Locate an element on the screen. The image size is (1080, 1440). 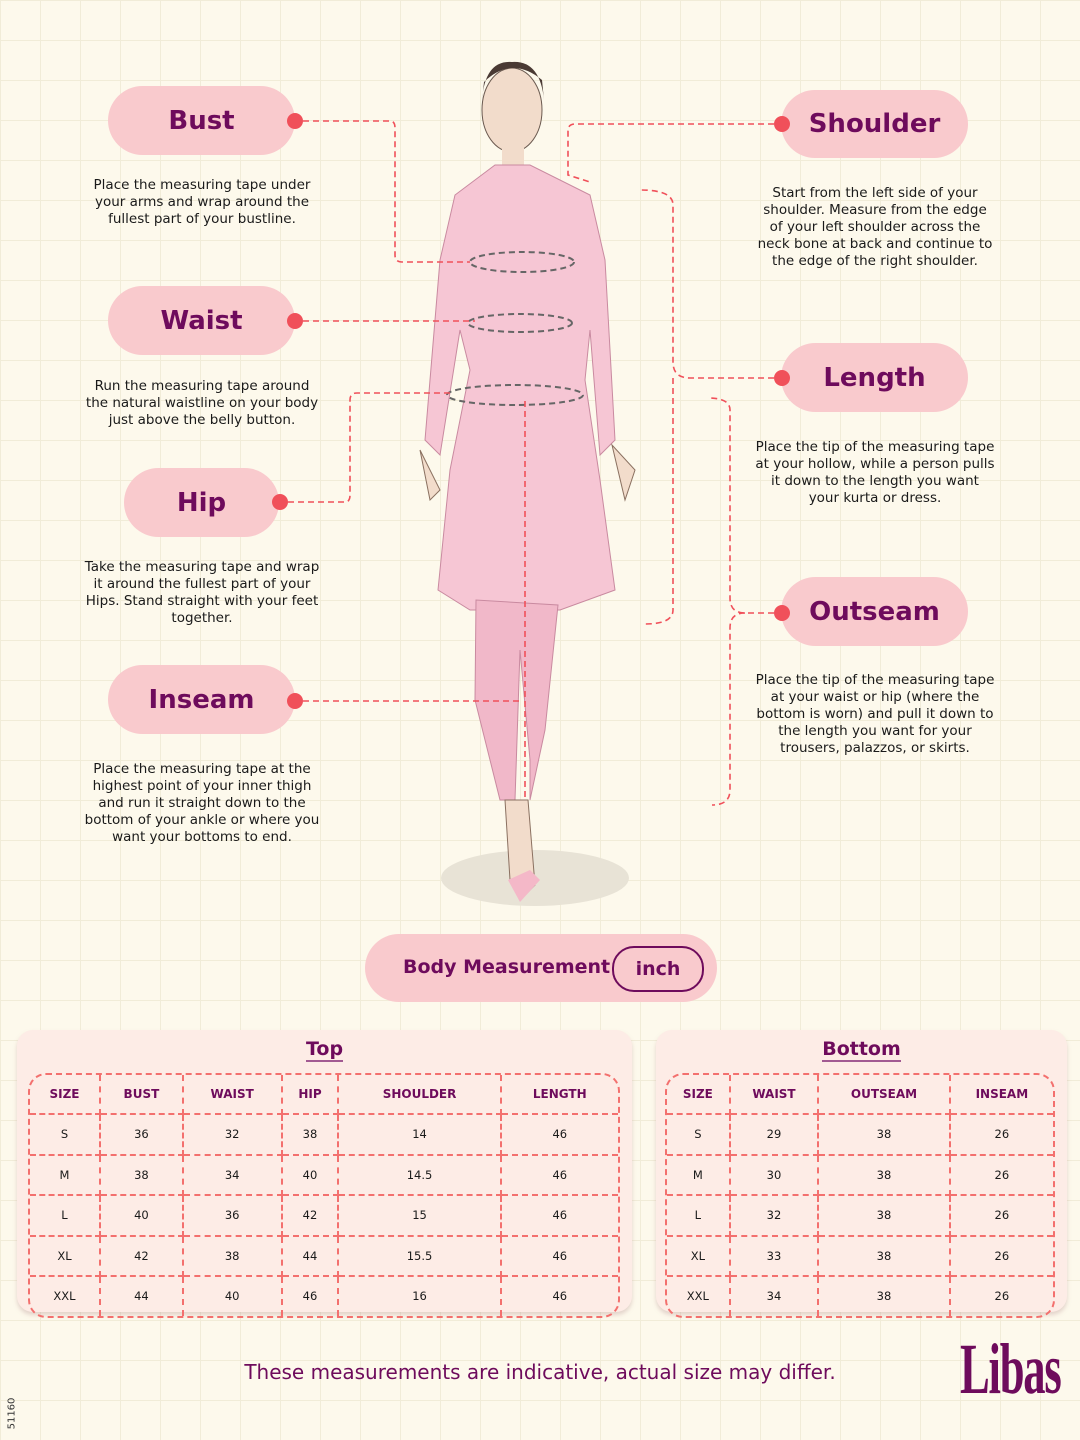
inseam-label: Inseam is located at coordinates (201, 699).